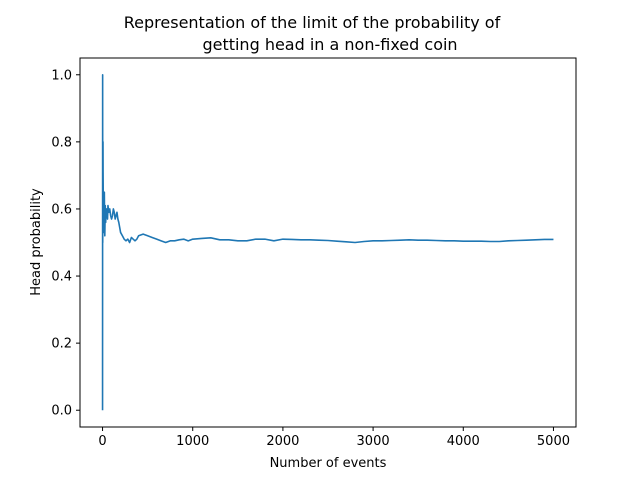 The height and width of the screenshot is (480, 640). Describe the element at coordinates (328, 463) in the screenshot. I see `x-axis-label: Number of events` at that location.